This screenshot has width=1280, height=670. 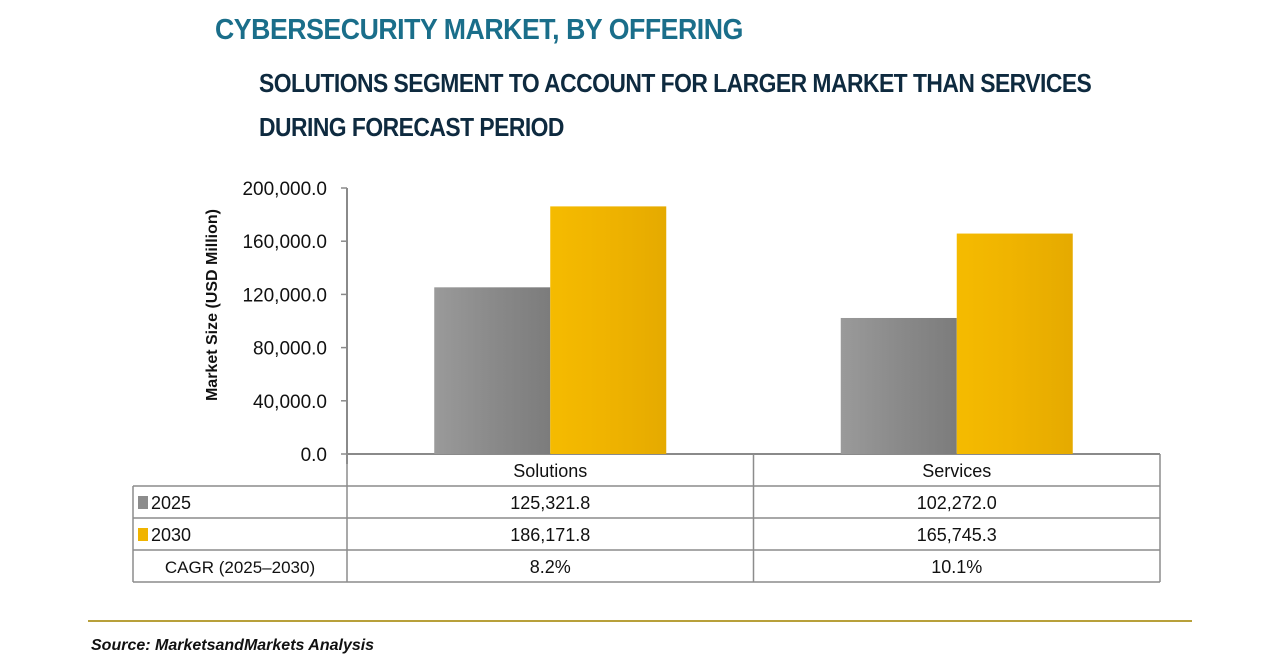 What do you see at coordinates (284, 189) in the screenshot?
I see `y-tick-label: 200,000.0` at bounding box center [284, 189].